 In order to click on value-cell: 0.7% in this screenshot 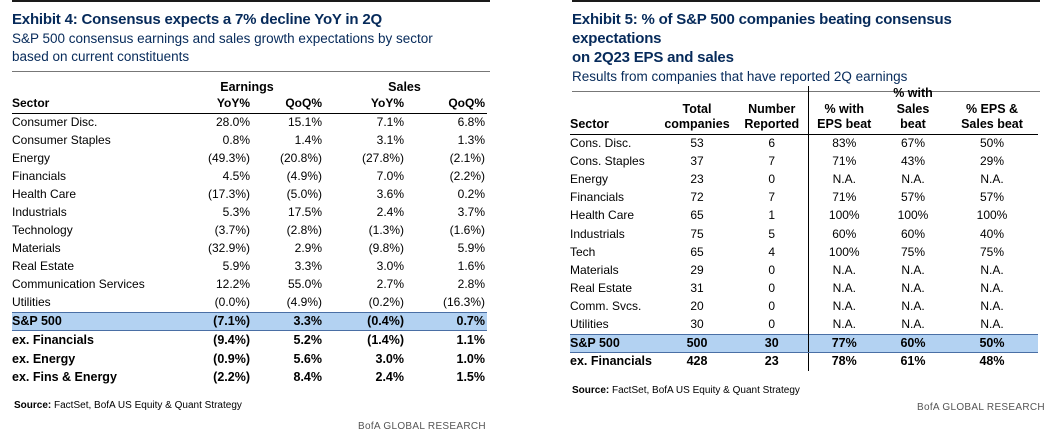, I will do `click(446, 321)`.